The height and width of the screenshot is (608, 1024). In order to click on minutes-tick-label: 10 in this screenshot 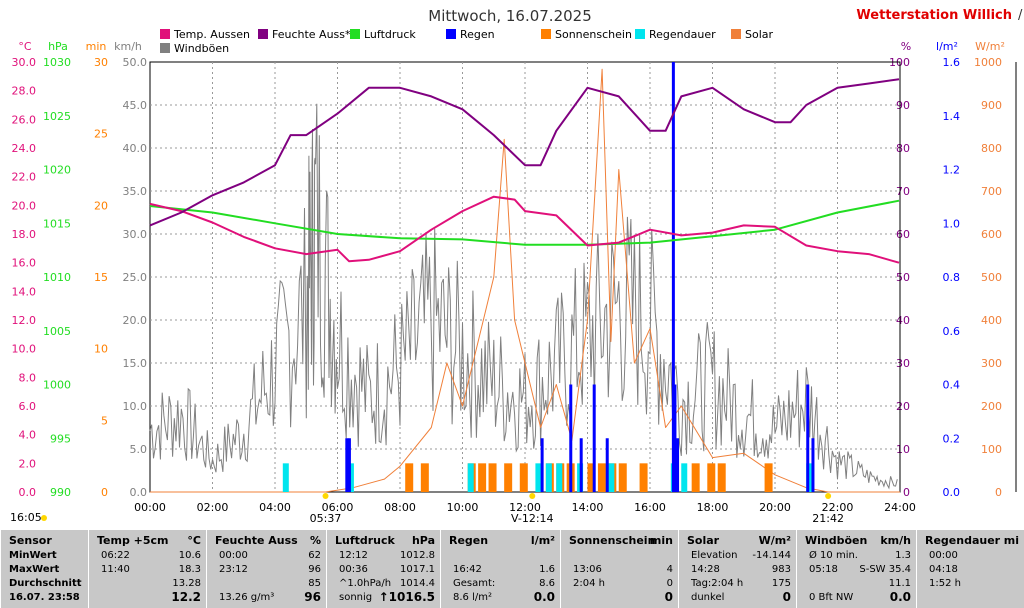, I will do `click(101, 349)`.